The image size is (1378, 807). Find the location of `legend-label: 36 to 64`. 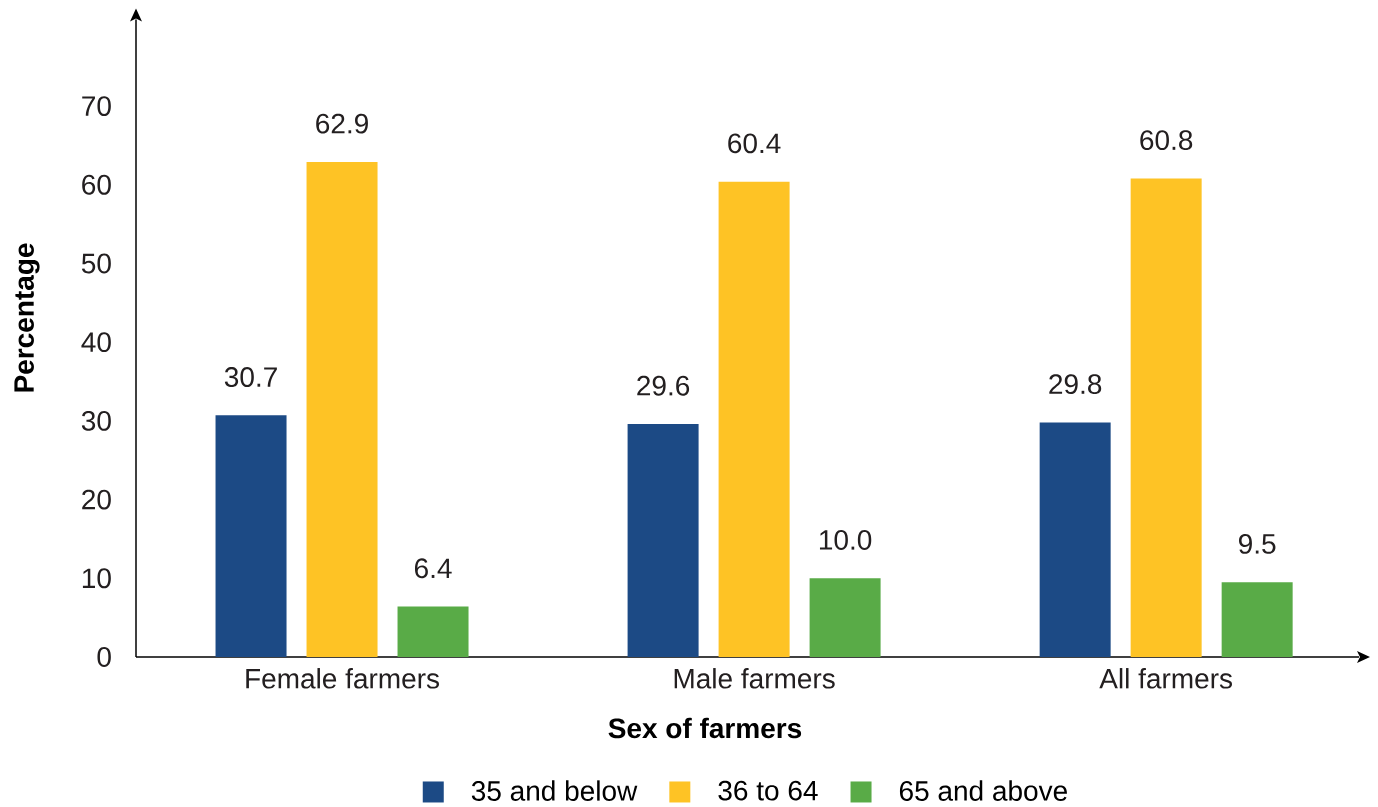

legend-label: 36 to 64 is located at coordinates (768, 790).